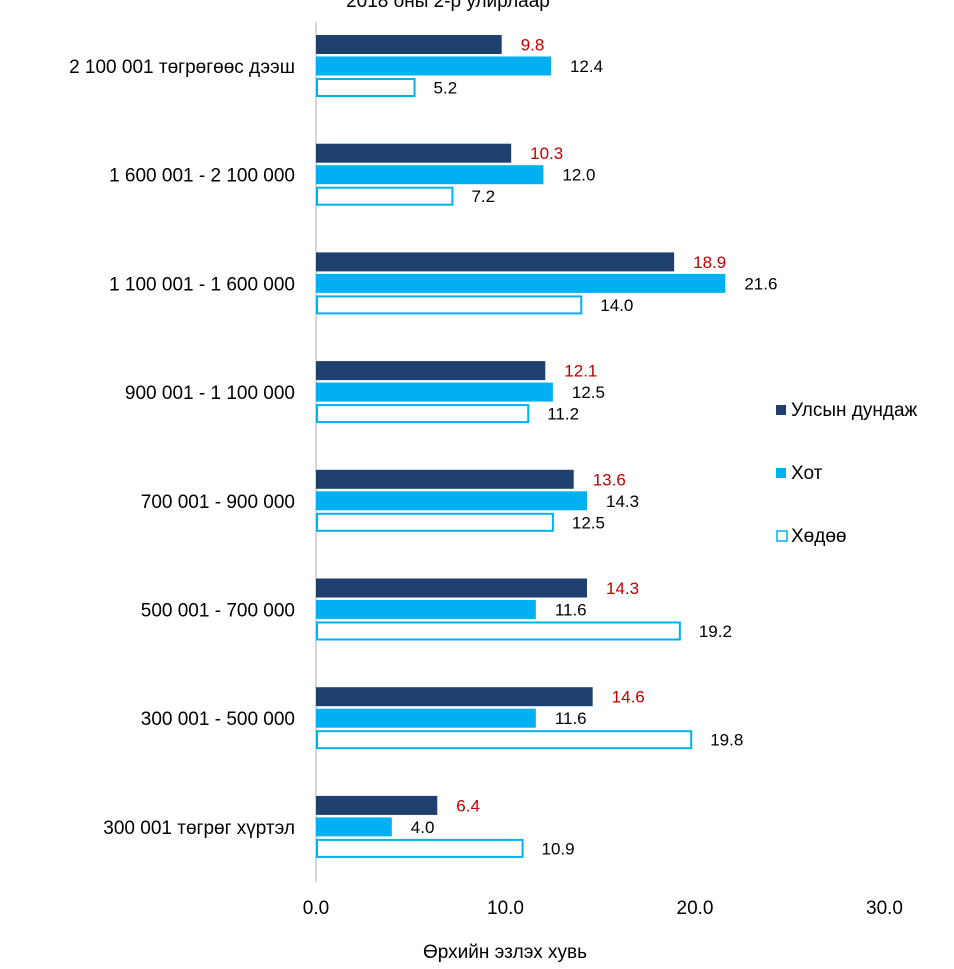 The width and height of the screenshot is (954, 969). What do you see at coordinates (884, 908) in the screenshot?
I see `x-tick-label: 30.0` at bounding box center [884, 908].